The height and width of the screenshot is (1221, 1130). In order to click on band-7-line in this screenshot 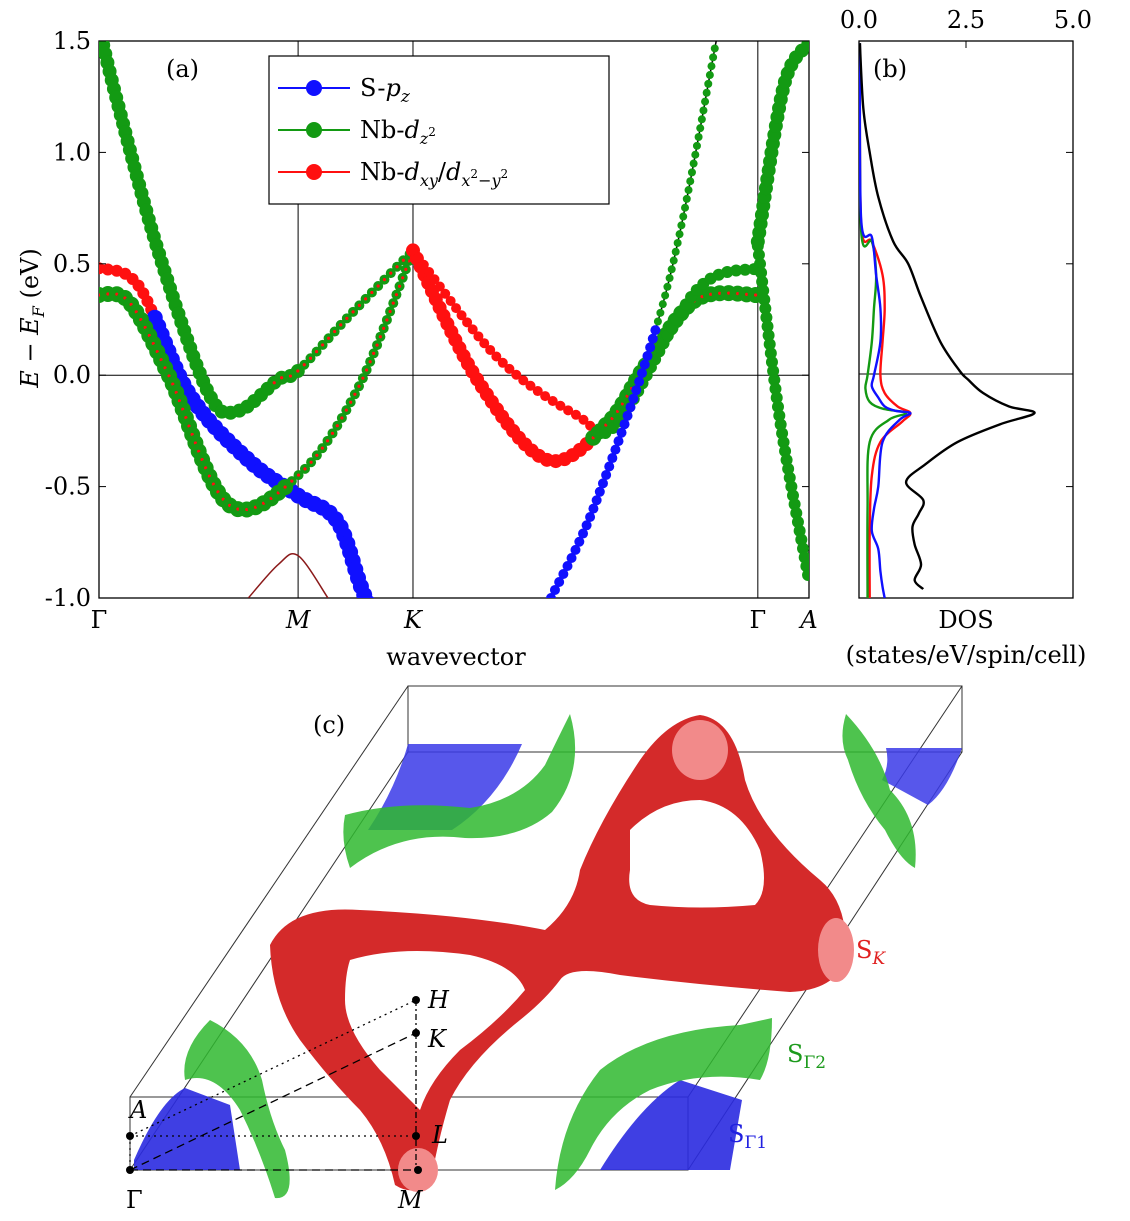, I will do `click(288, 575)`.